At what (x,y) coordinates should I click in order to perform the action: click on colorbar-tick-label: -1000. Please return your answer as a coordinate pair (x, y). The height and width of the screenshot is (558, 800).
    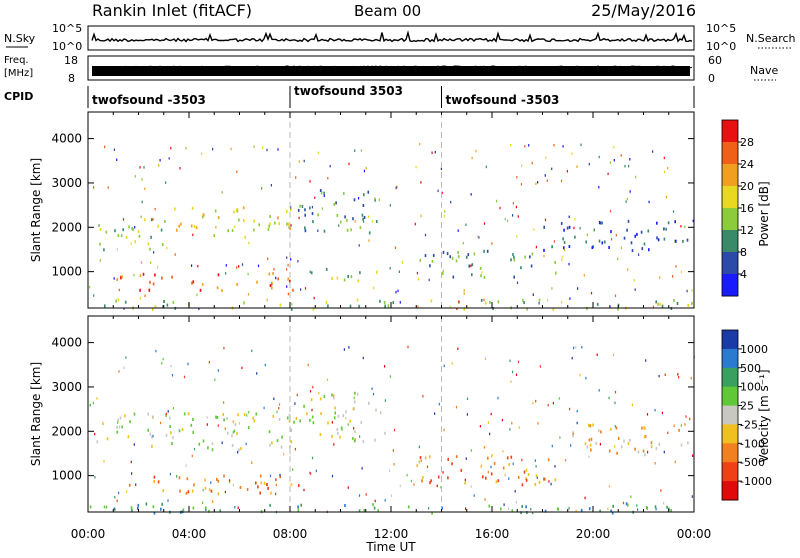
    Looking at the image, I should click on (756, 481).